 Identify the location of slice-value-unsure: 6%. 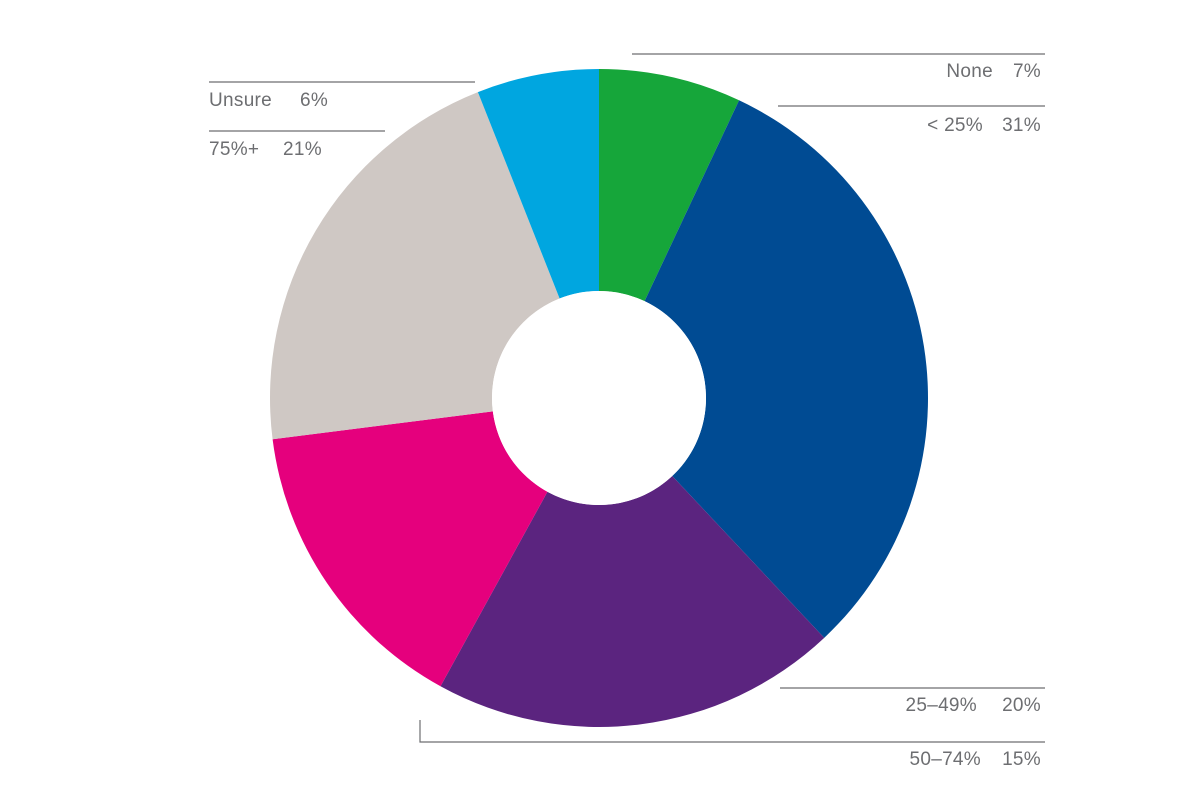
(314, 100).